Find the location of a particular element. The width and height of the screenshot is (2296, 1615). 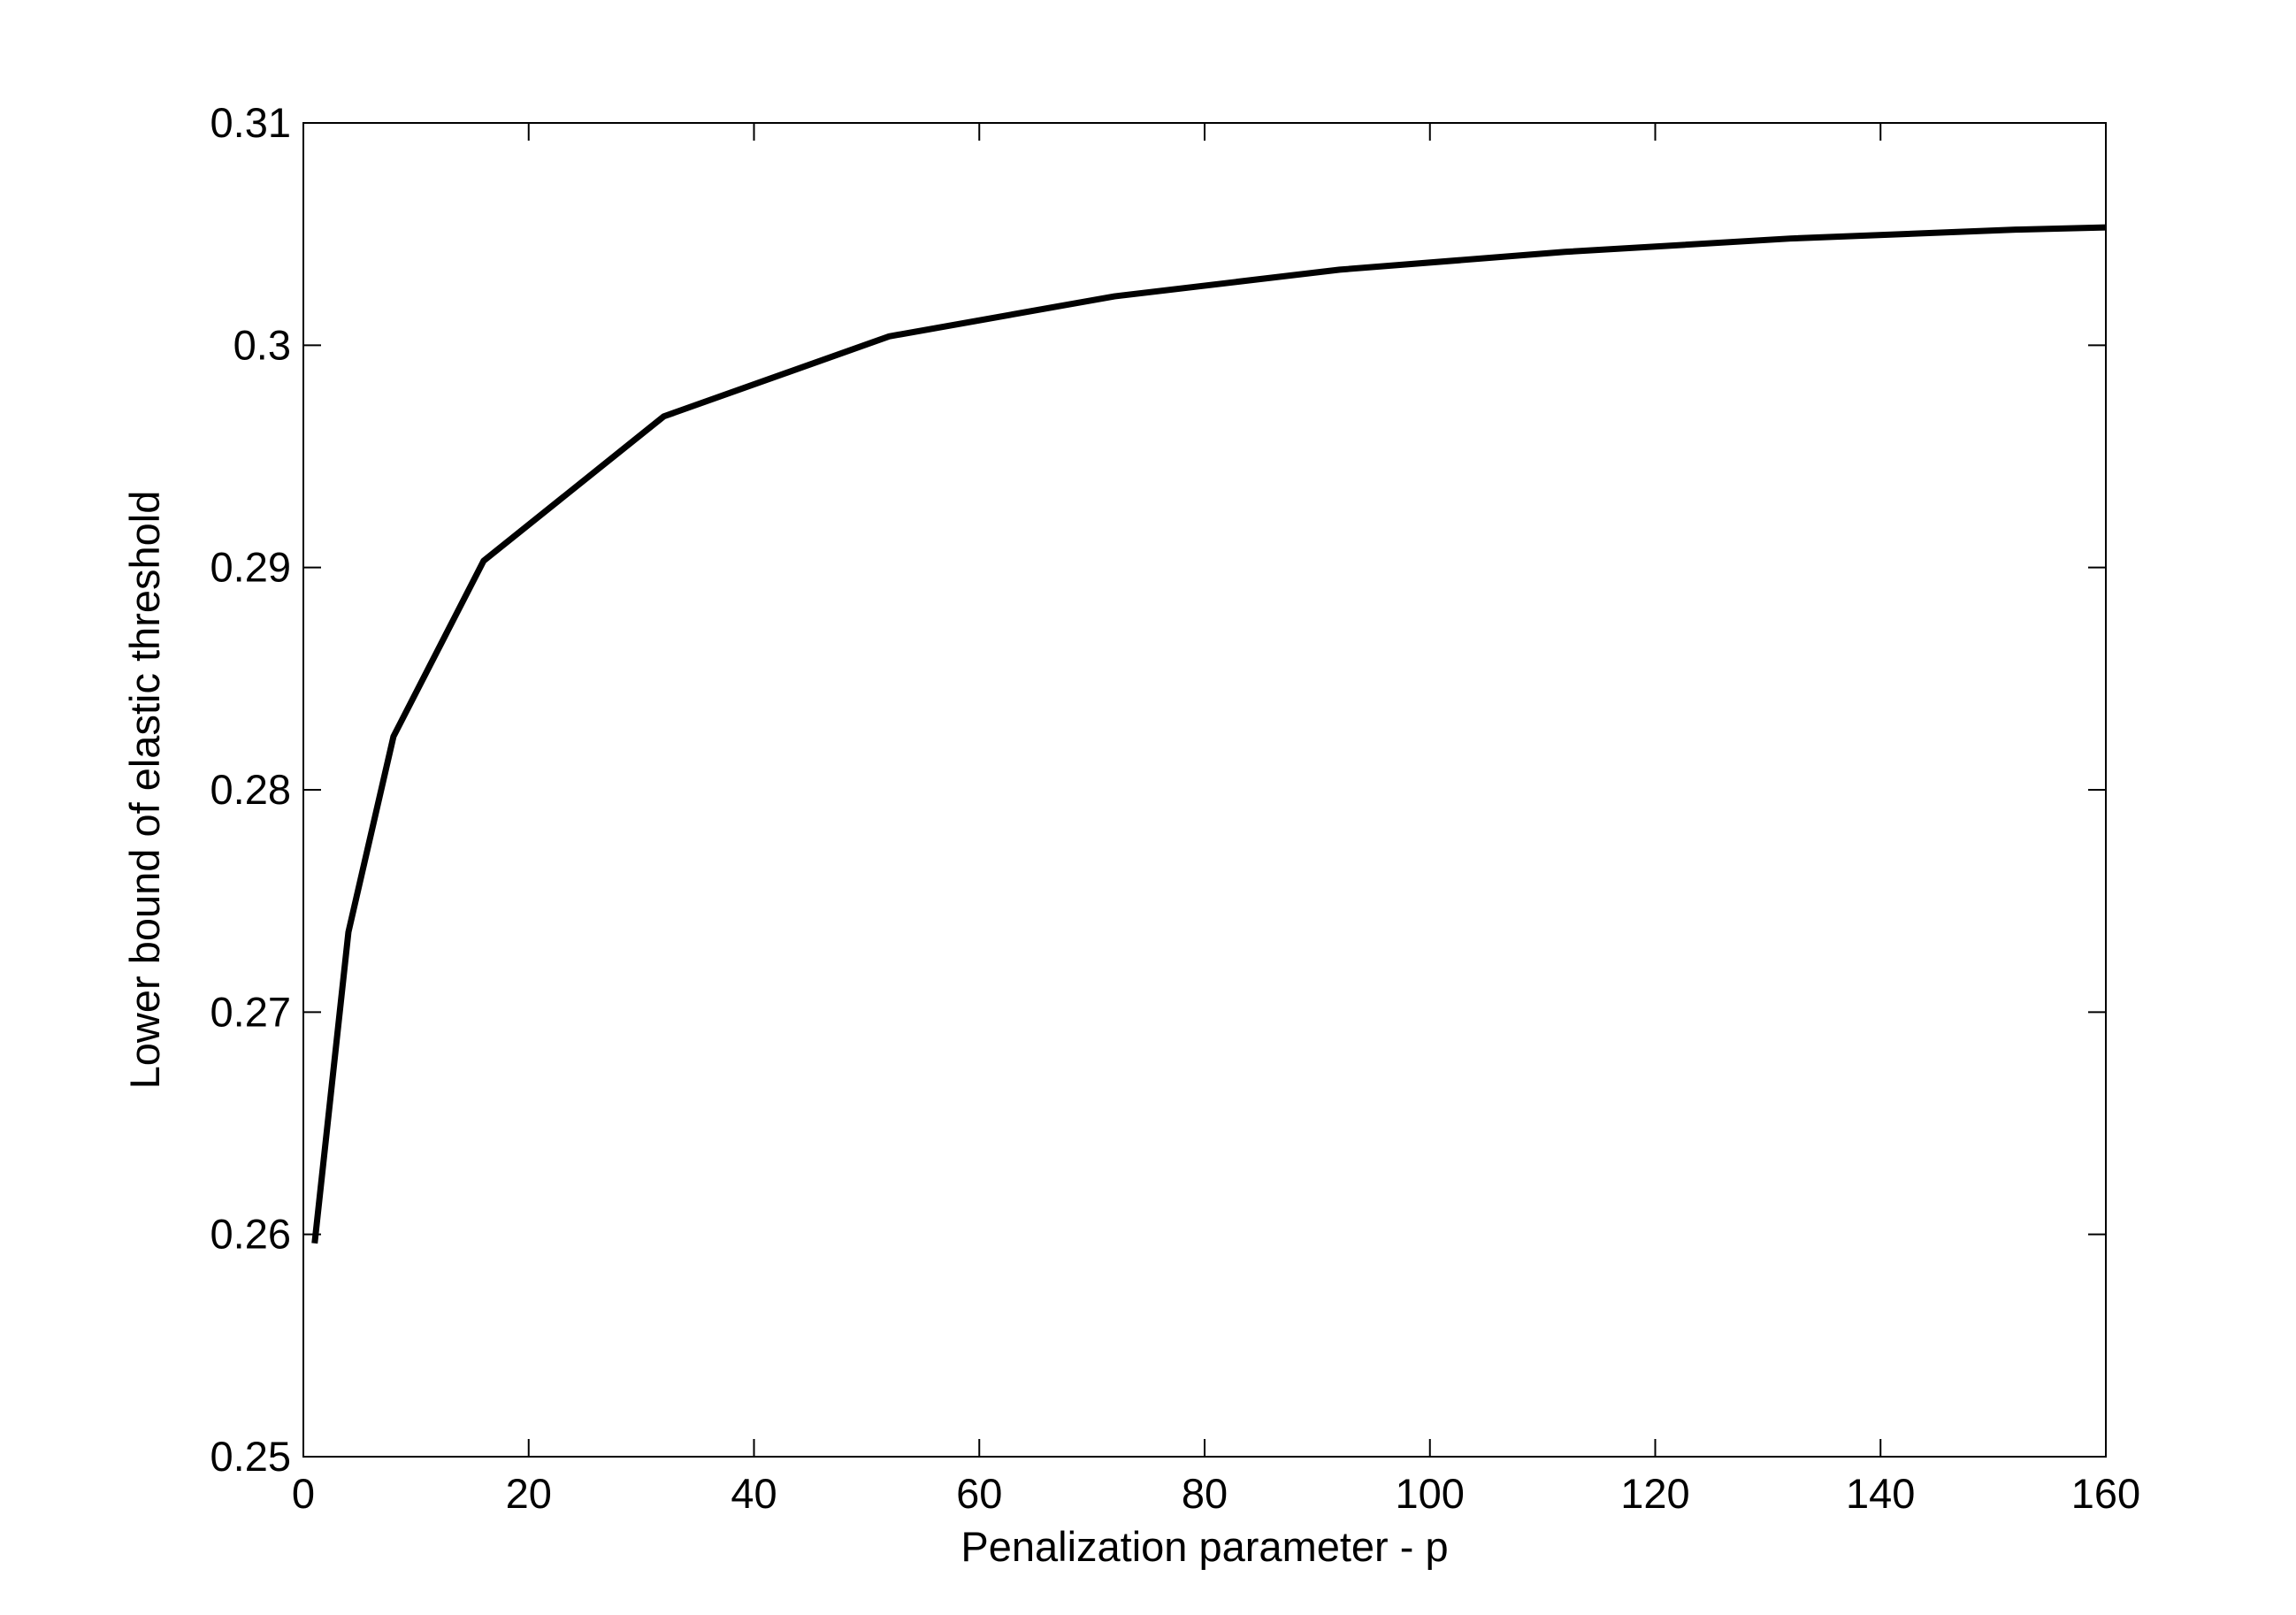

y-tick-label: 0.29 is located at coordinates (250, 567).